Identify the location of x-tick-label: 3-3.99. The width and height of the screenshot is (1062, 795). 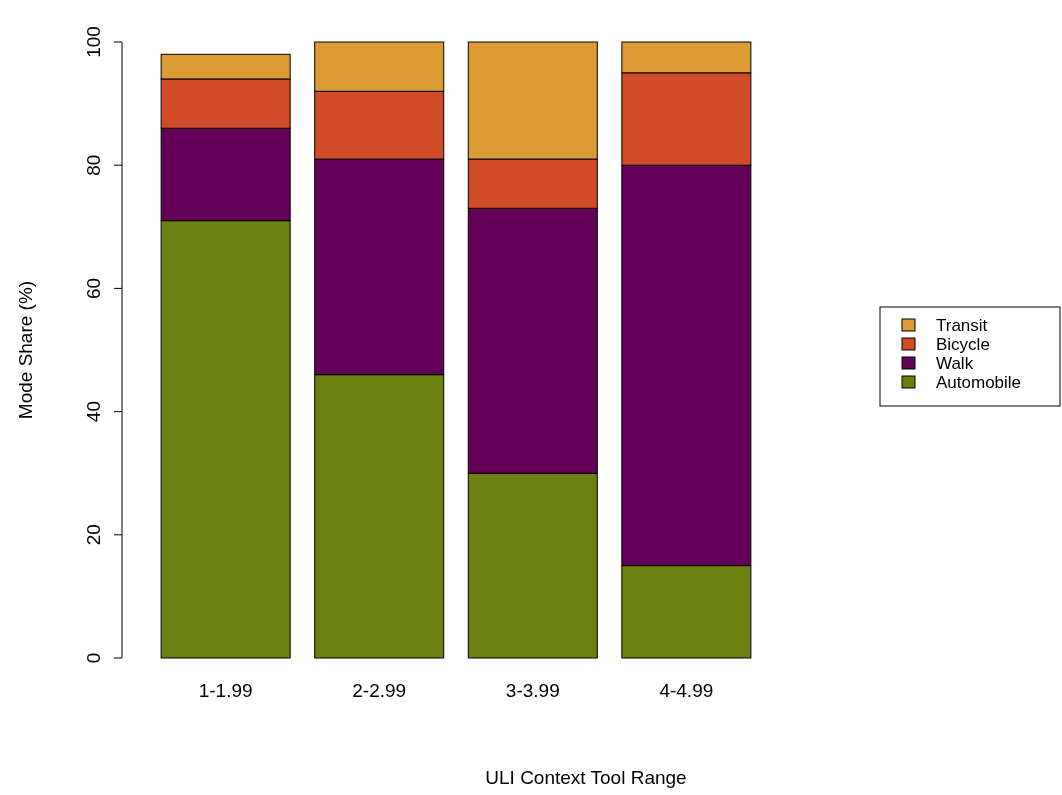
(532, 690).